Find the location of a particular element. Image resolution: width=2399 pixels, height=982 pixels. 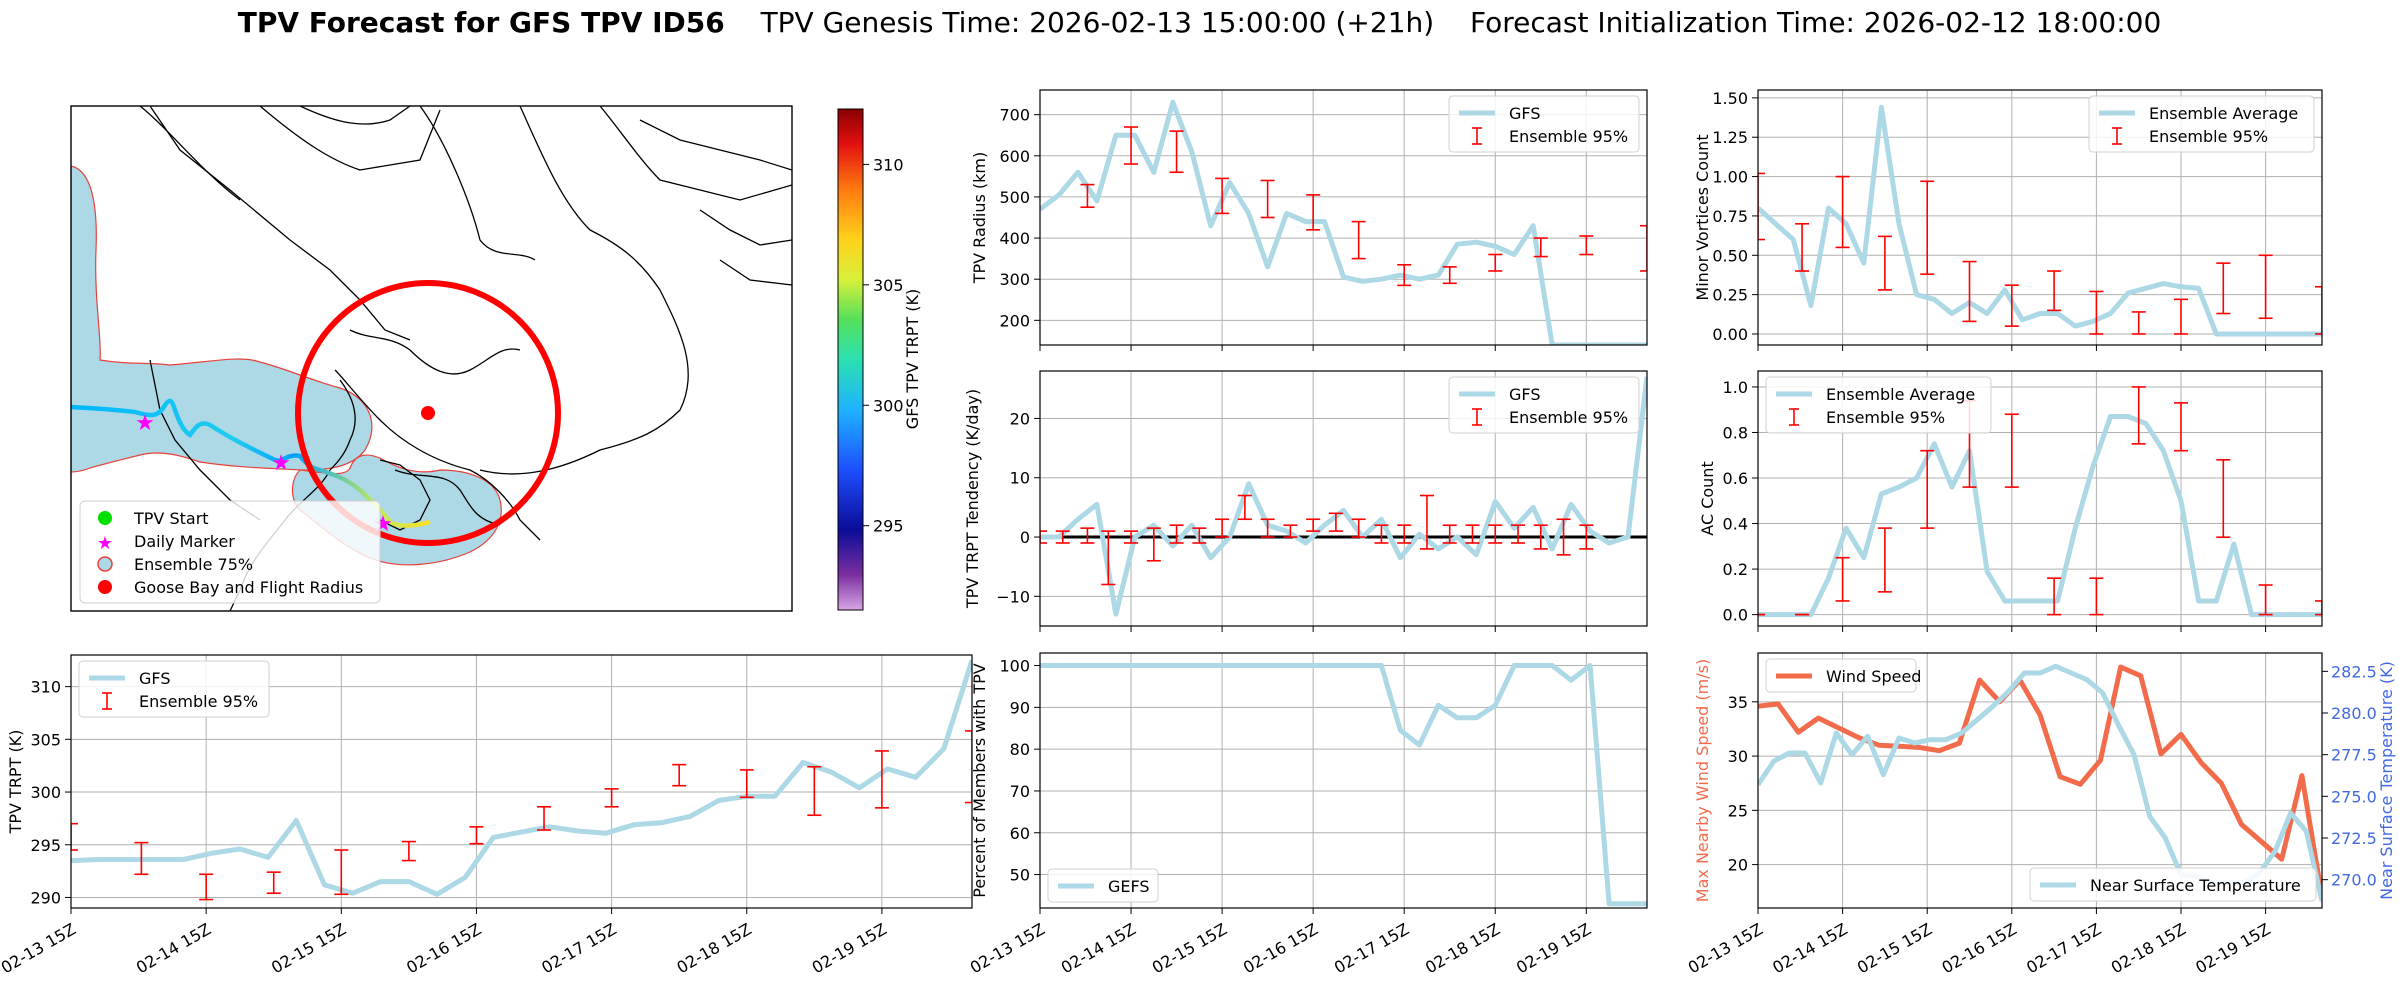

y-tick-label: 600 is located at coordinates (1014, 156).